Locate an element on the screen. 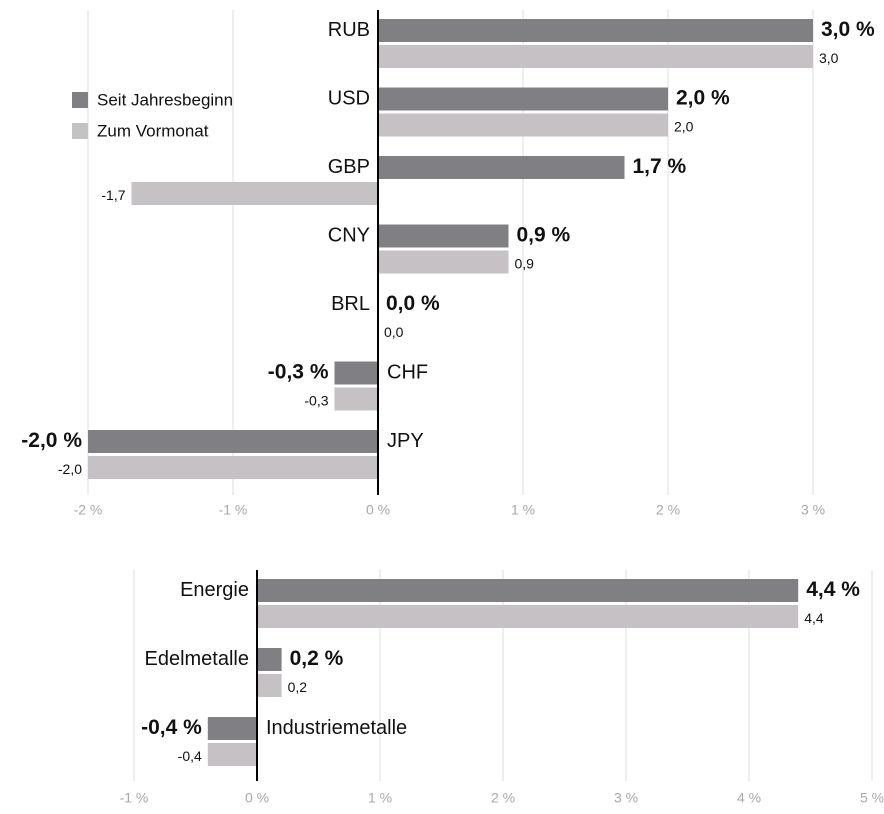  value-label: -0,4 % is located at coordinates (171, 727).